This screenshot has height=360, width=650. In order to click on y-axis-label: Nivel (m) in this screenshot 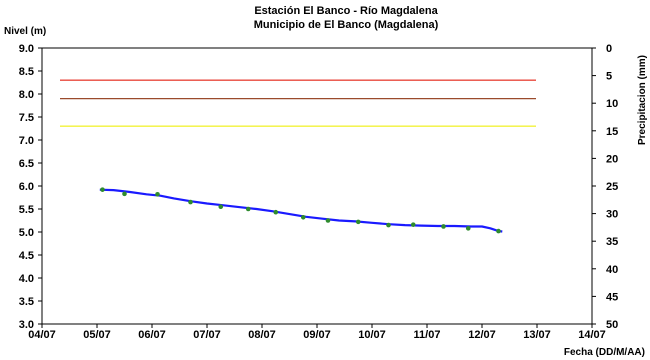, I will do `click(25, 31)`.